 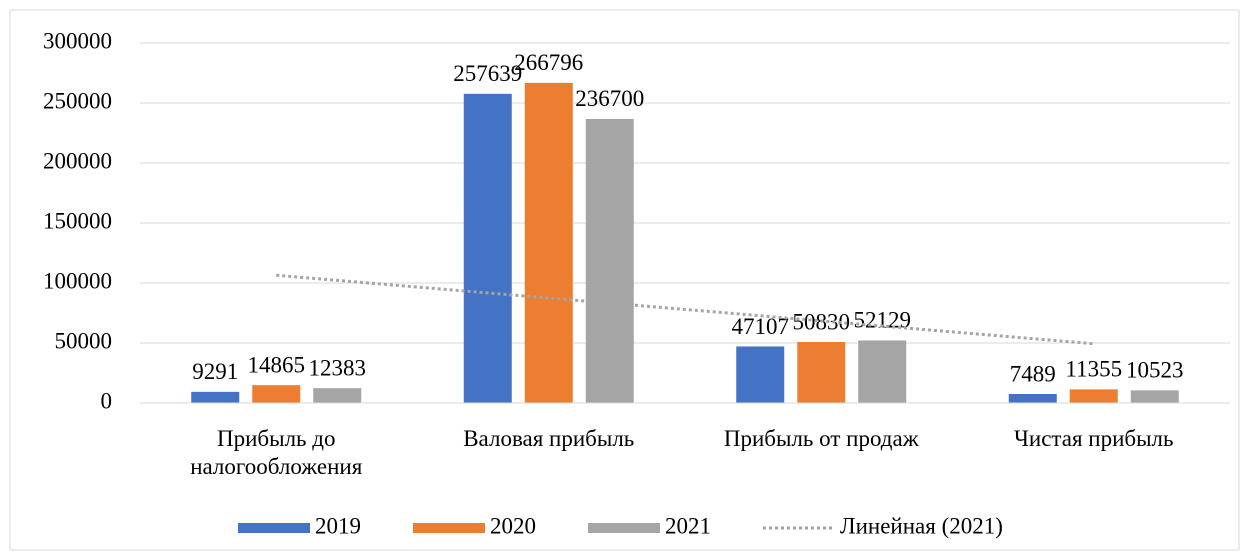 I want to click on data-label: 52129, so click(x=883, y=320).